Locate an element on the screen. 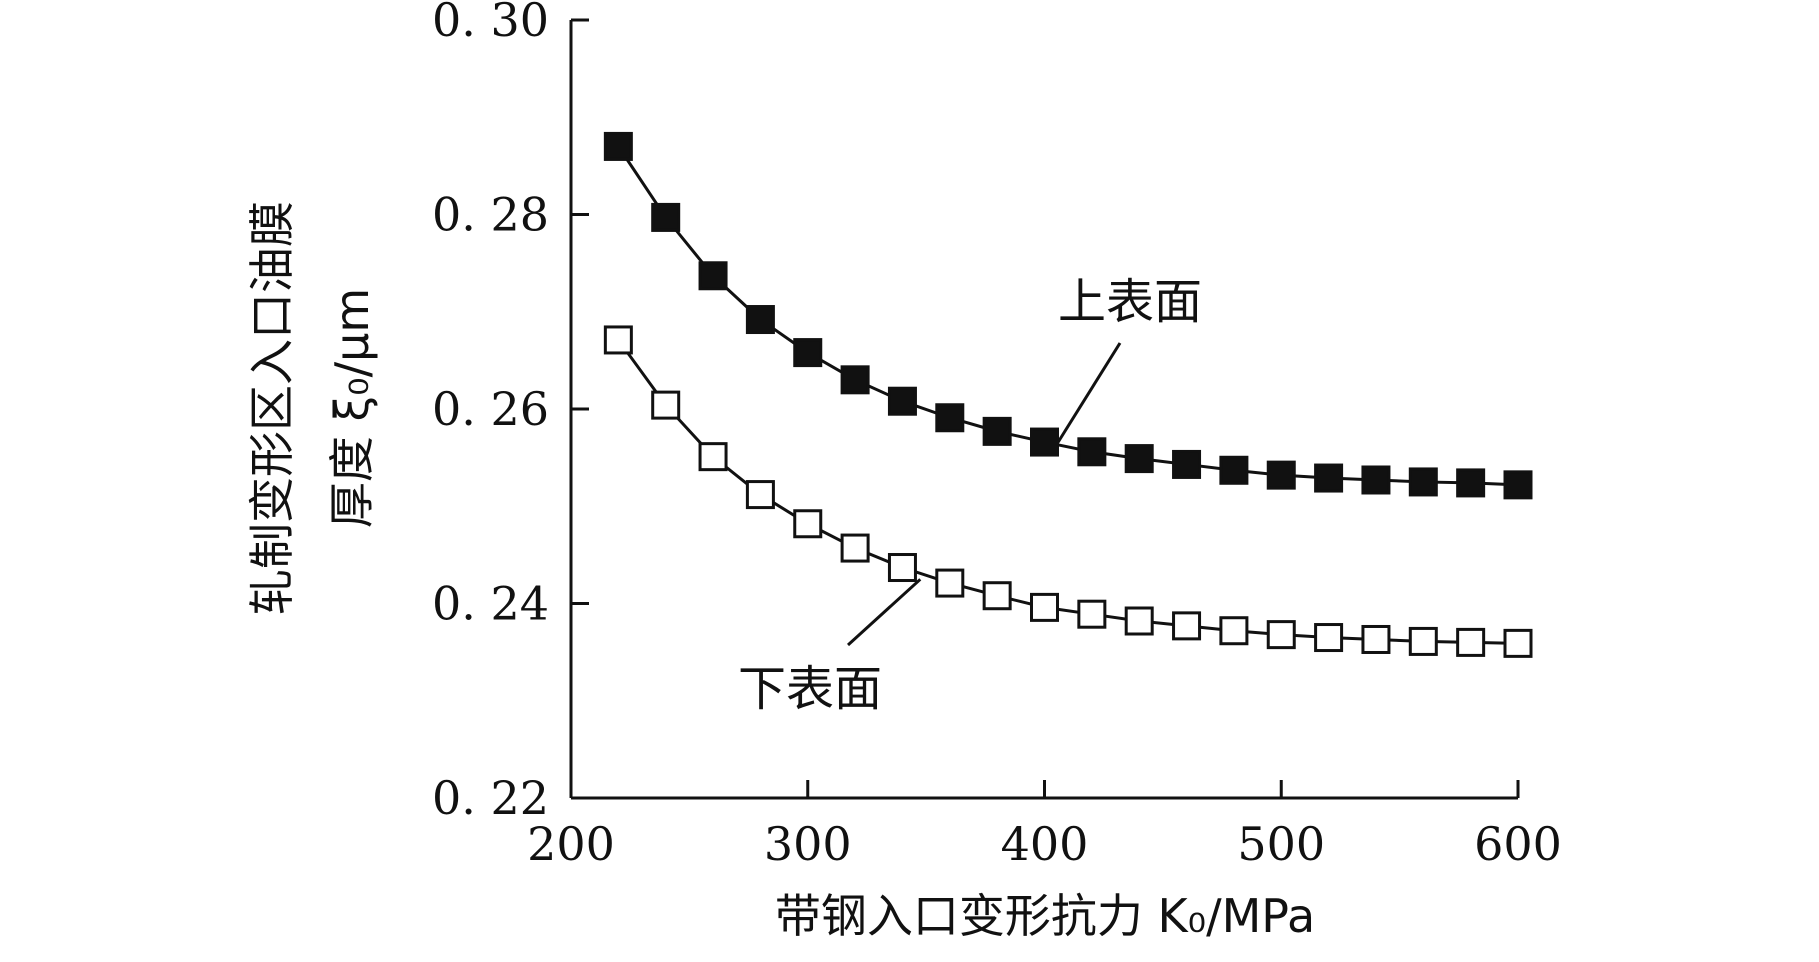 The image size is (1819, 962). x-axis-title: 带钢入口变形抗力 K₀/MPa is located at coordinates (1045, 916).